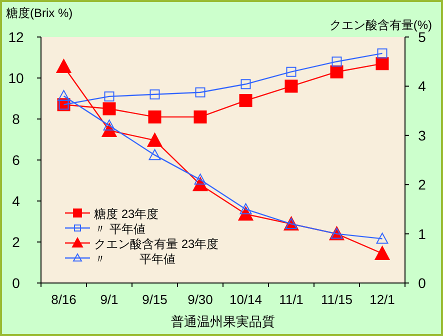 The width and height of the screenshot is (443, 336). I want to click on y2tick: 4, so click(422, 86).